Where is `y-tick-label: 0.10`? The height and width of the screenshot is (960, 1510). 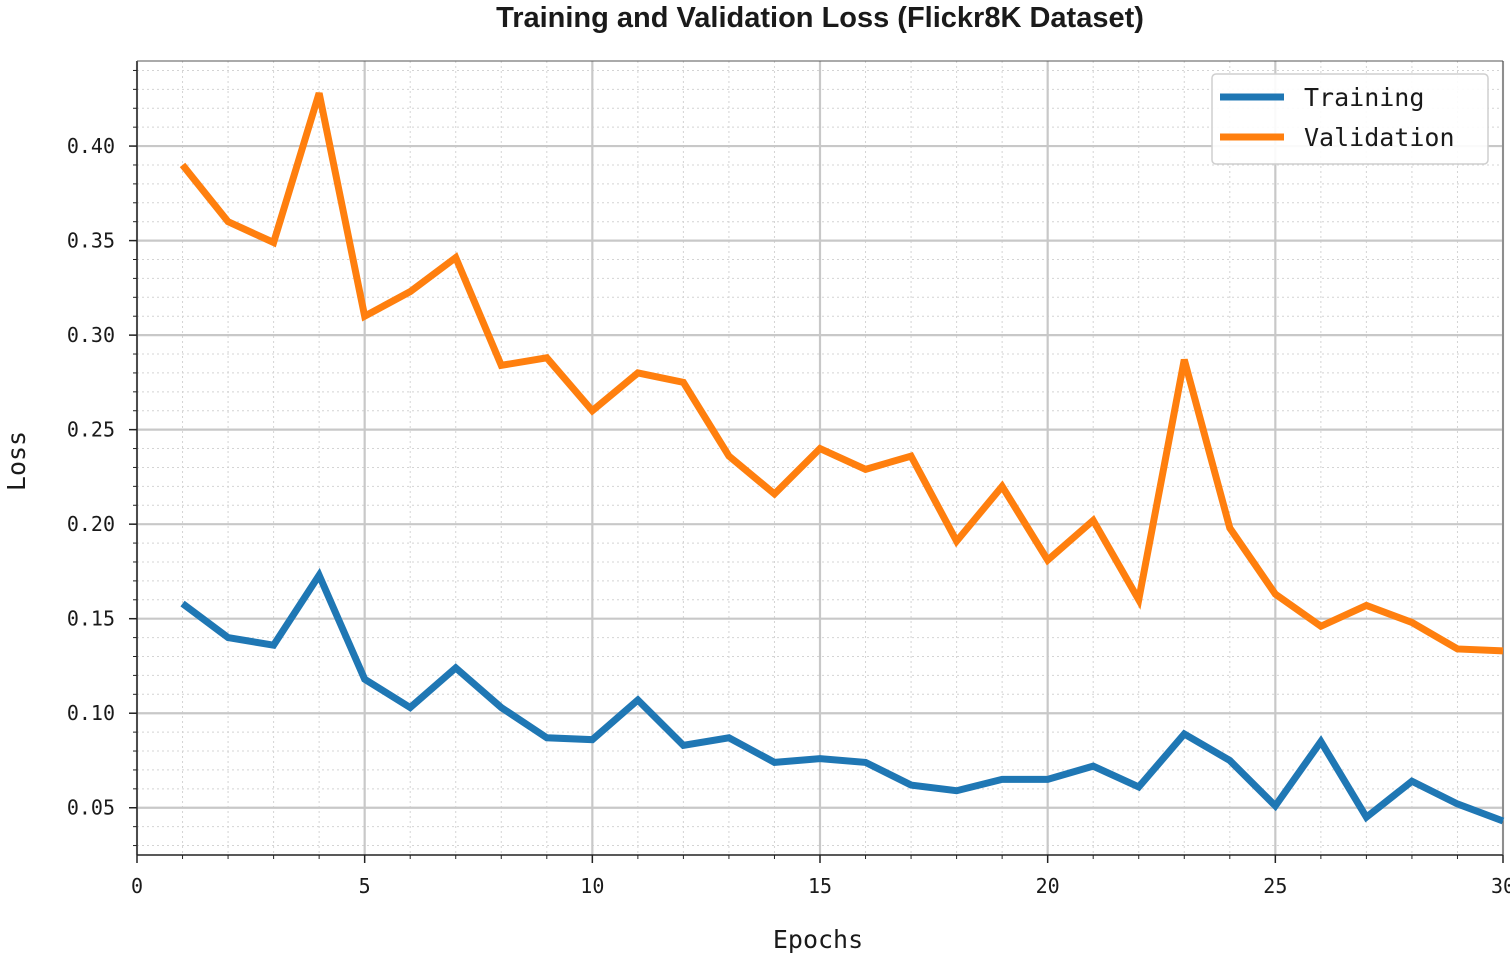
y-tick-label: 0.10 is located at coordinates (91, 713).